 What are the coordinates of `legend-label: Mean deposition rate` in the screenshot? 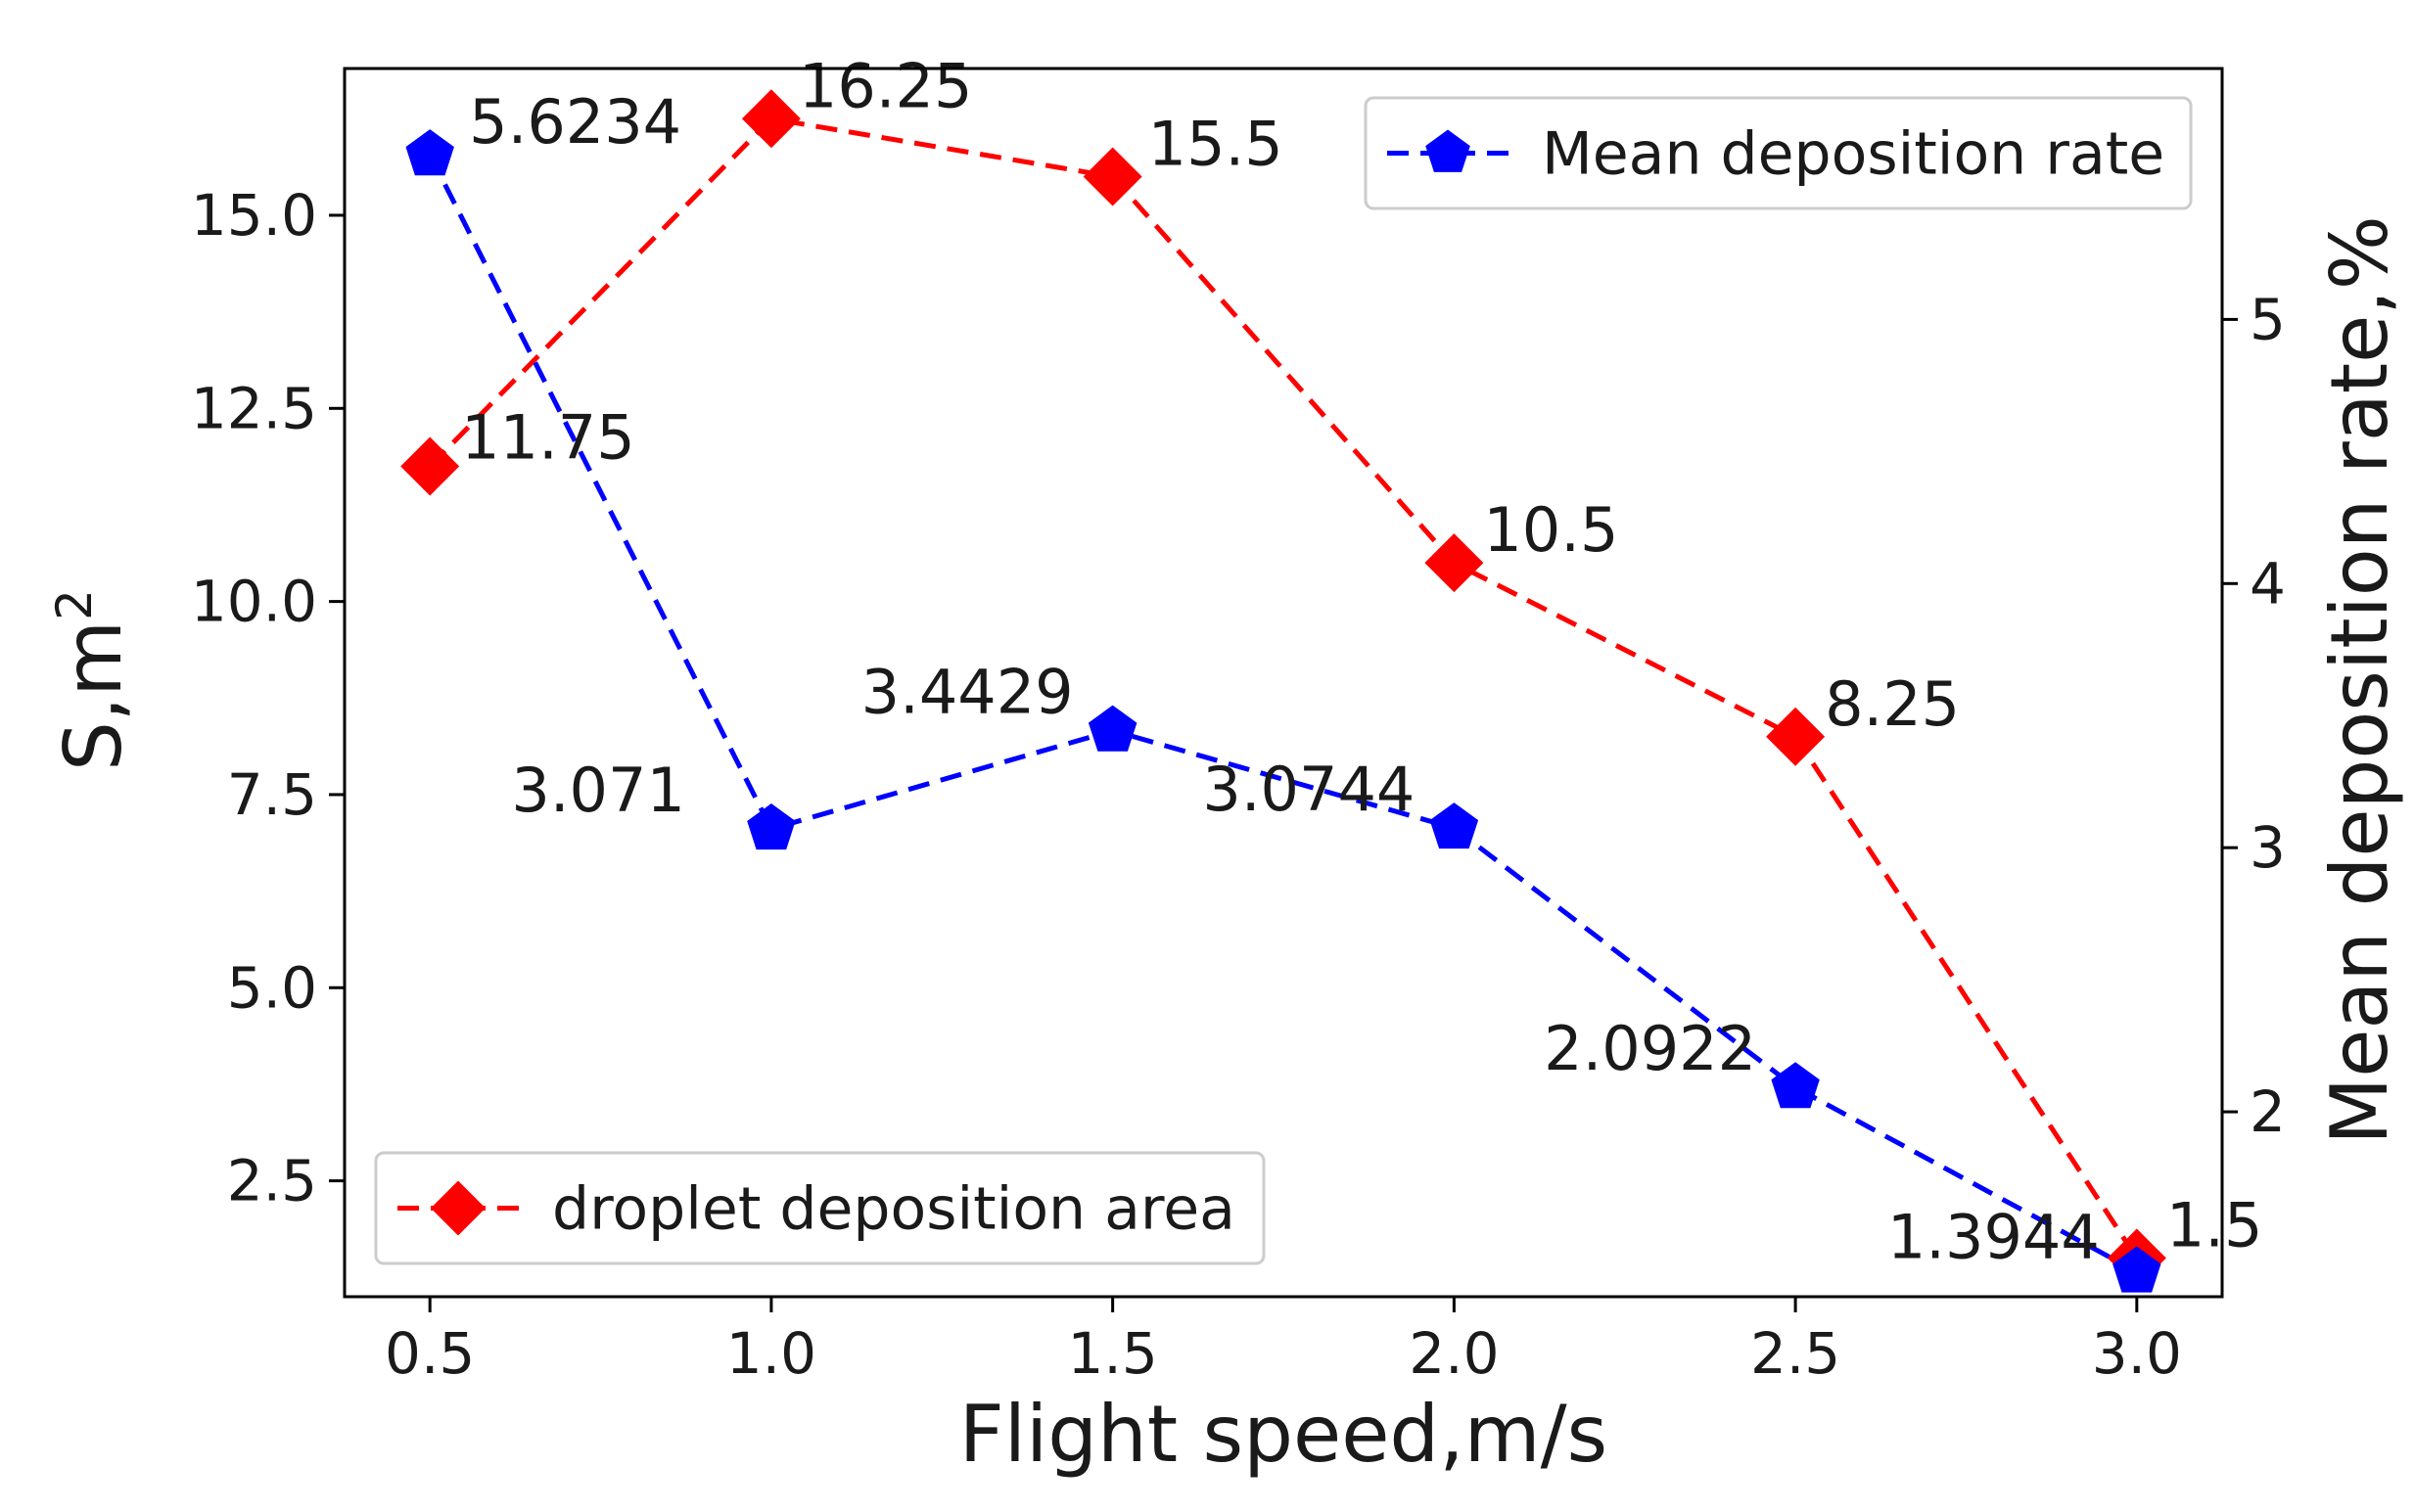 It's located at (1853, 154).